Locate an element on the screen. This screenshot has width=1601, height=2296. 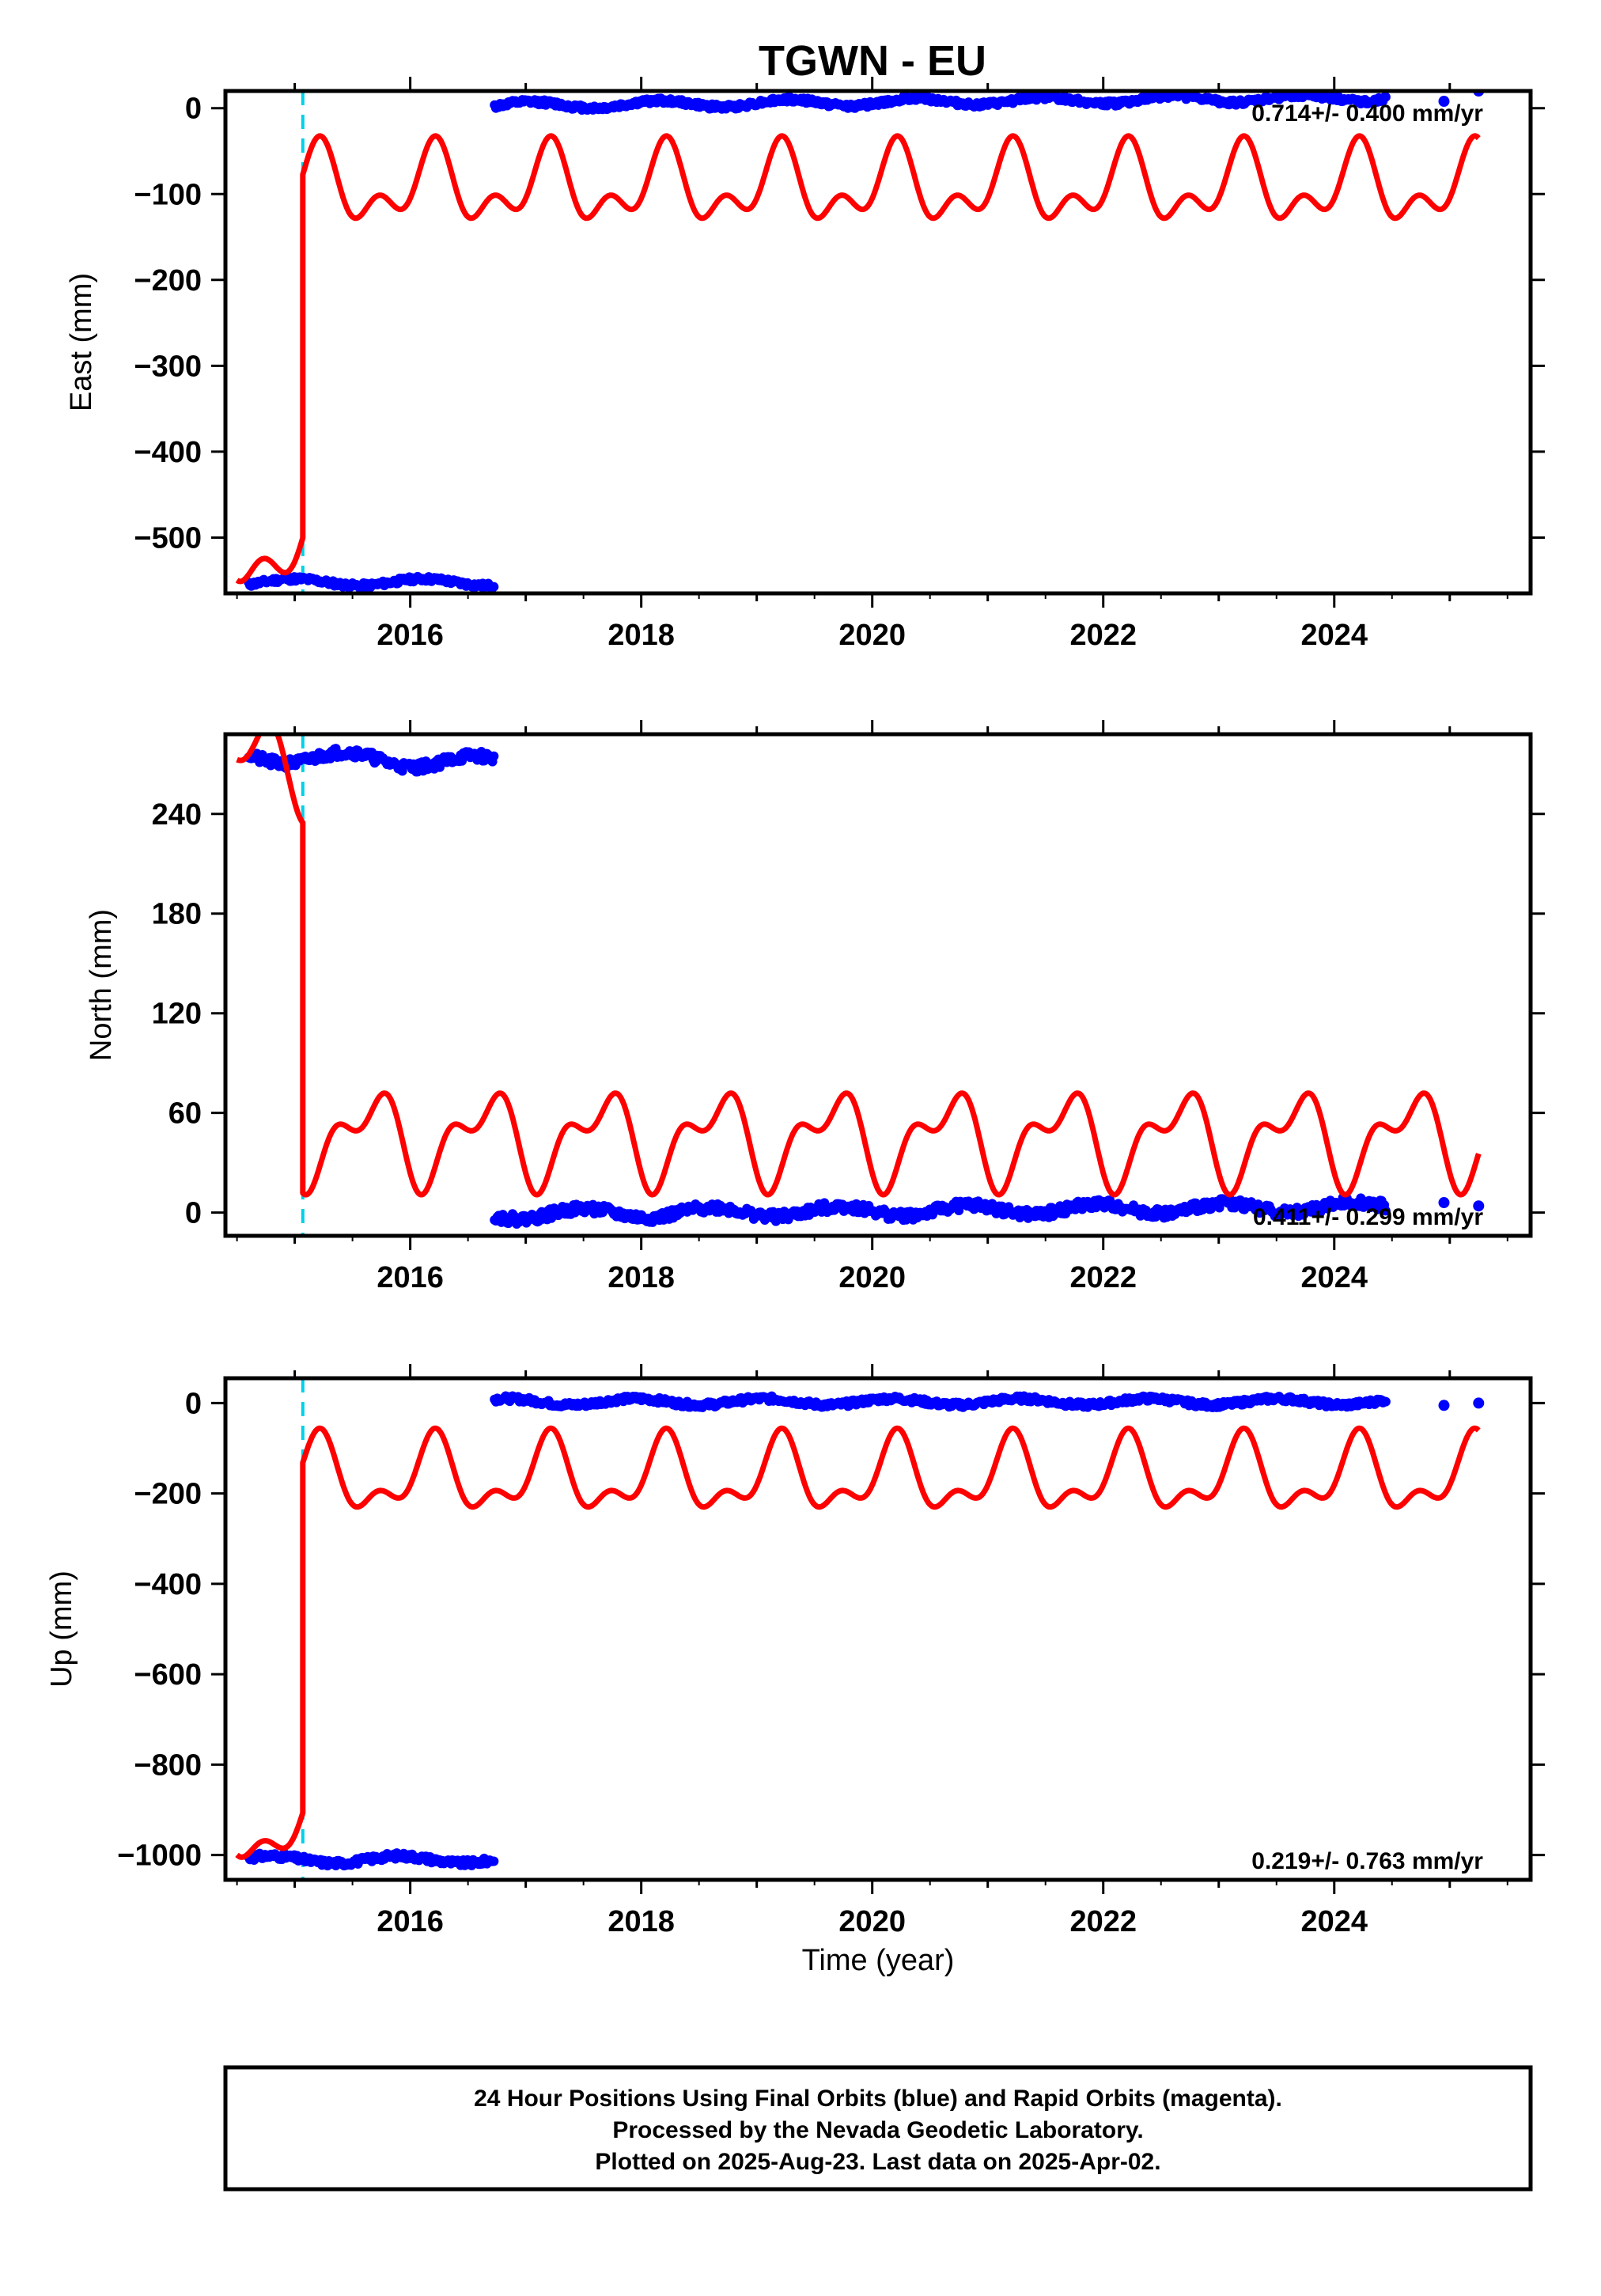
footer-box is located at coordinates (878, 2128).